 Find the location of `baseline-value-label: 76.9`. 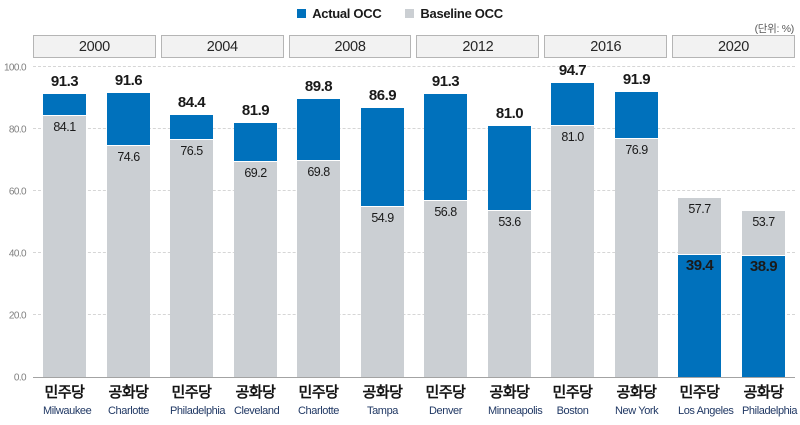

baseline-value-label: 76.9 is located at coordinates (636, 149).